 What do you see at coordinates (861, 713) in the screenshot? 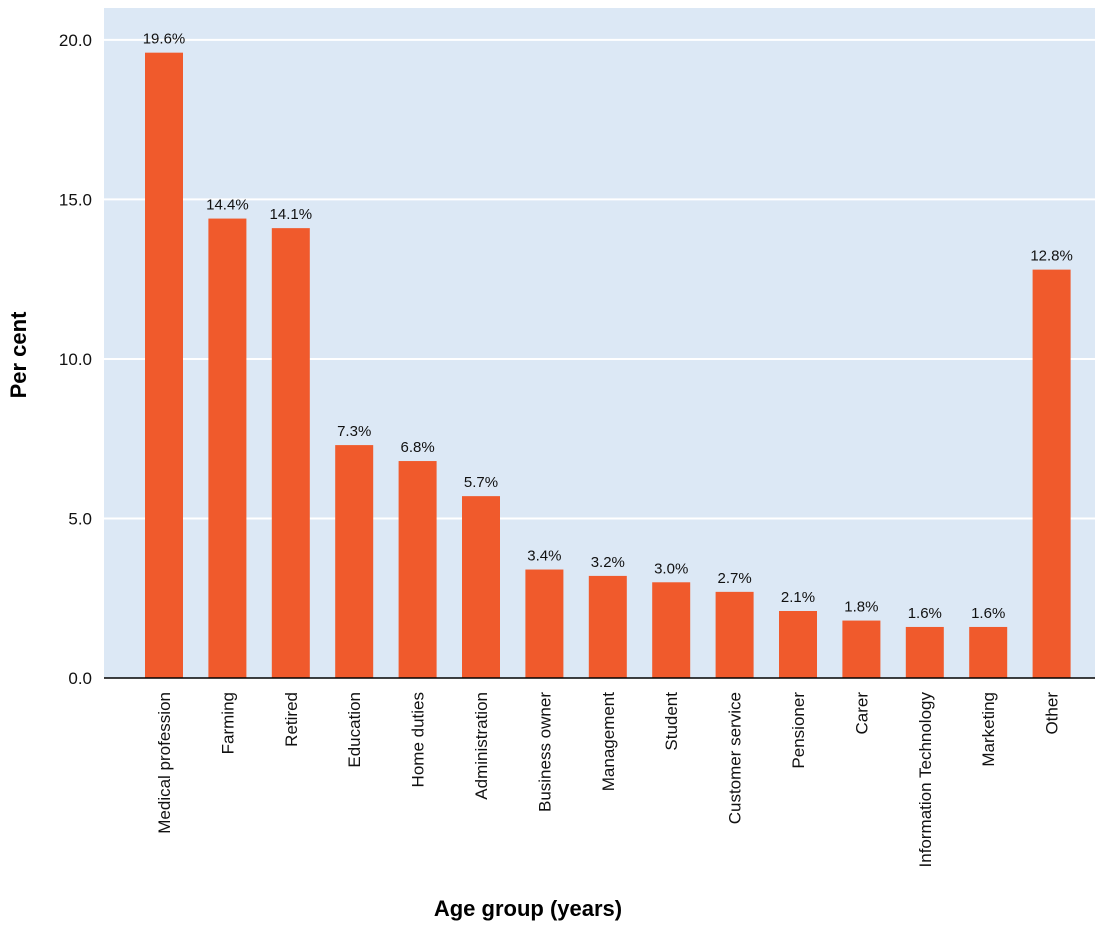
I see `x-tick-label: Carer` at bounding box center [861, 713].